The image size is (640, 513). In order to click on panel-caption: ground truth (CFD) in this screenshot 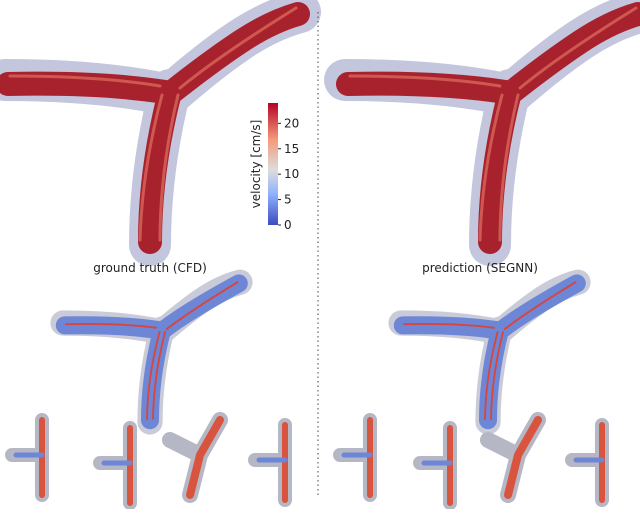, I will do `click(150, 268)`.